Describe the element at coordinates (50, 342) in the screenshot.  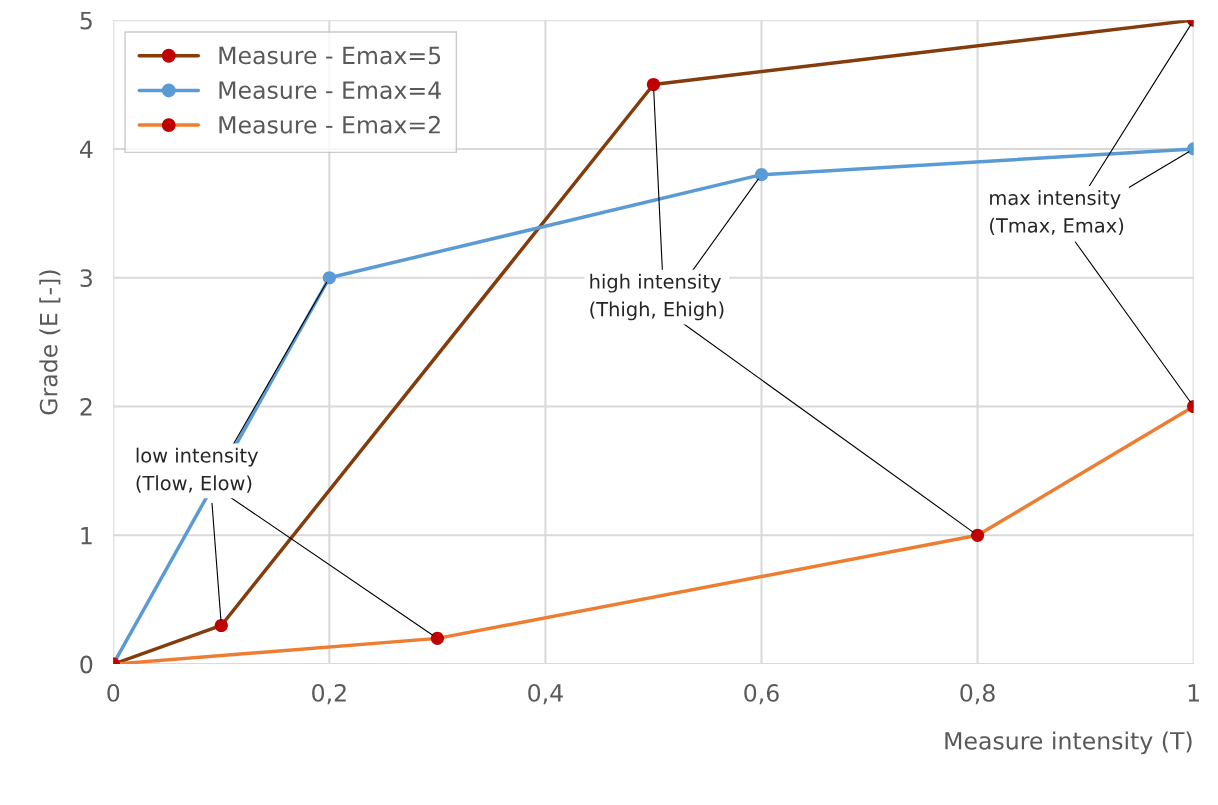
I see `y-axis-title: Grade (E [-])` at that location.